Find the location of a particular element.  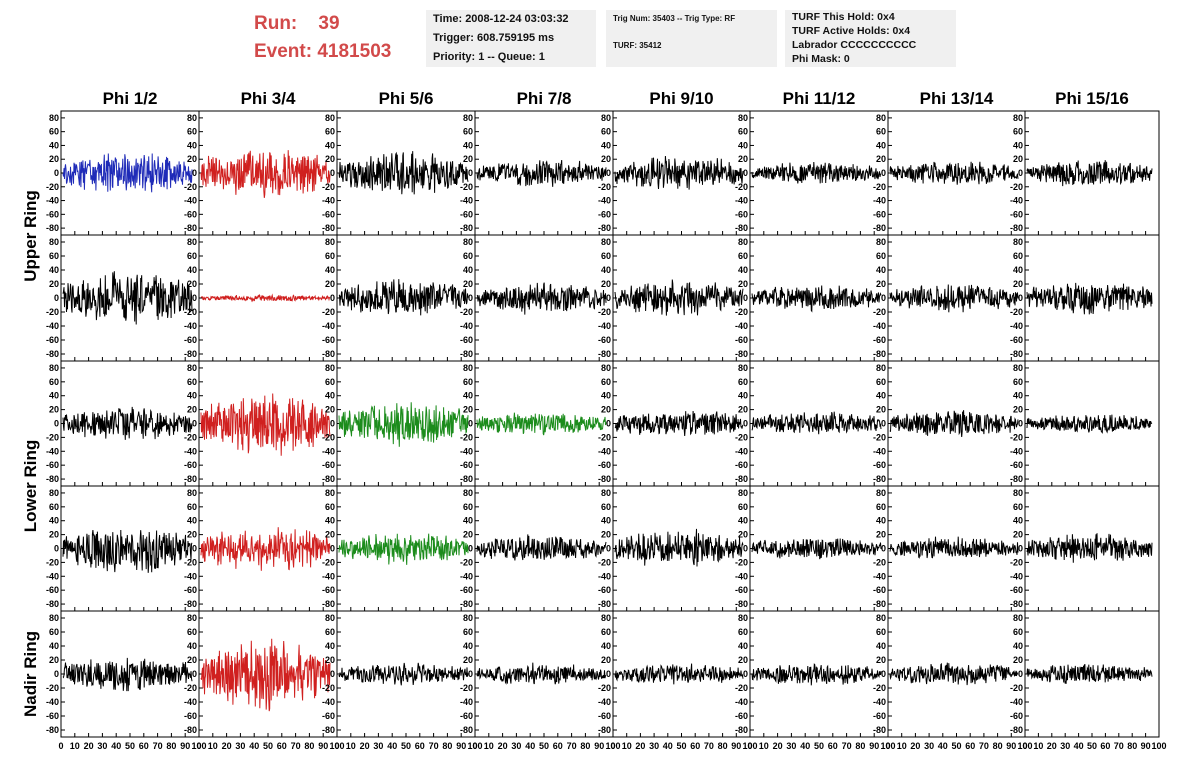

labrador-text: Labrador CCCCCCCCCC is located at coordinates (854, 45).